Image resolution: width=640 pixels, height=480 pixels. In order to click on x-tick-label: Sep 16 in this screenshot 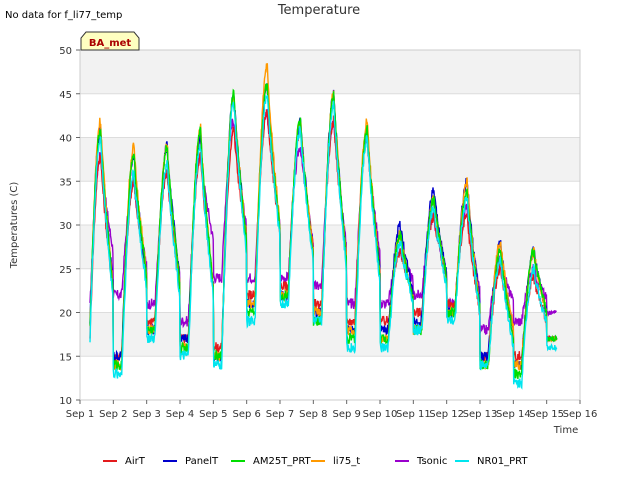, I will do `click(580, 414)`.